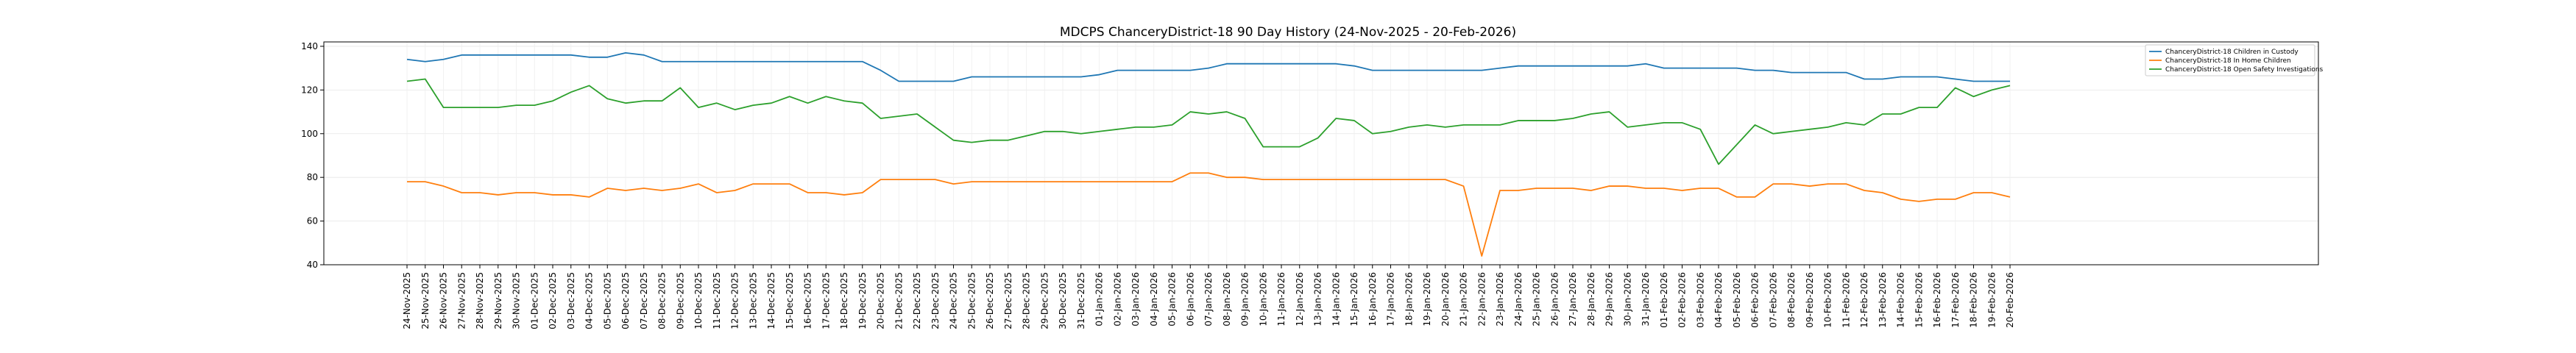  I want to click on x-tick-label: 17-Jan-2026, so click(1391, 300).